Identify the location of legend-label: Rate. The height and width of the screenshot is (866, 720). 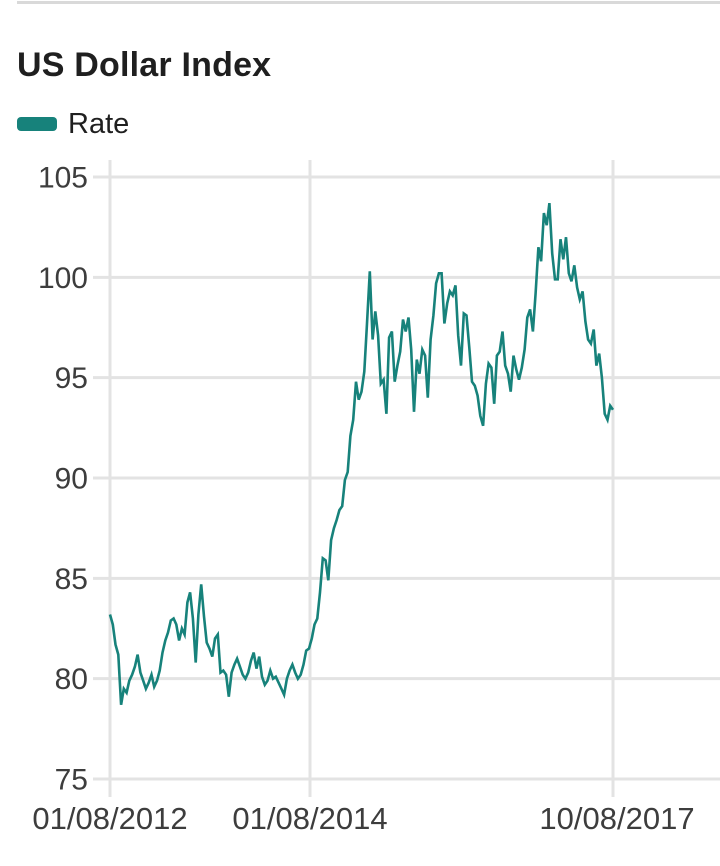
(99, 124).